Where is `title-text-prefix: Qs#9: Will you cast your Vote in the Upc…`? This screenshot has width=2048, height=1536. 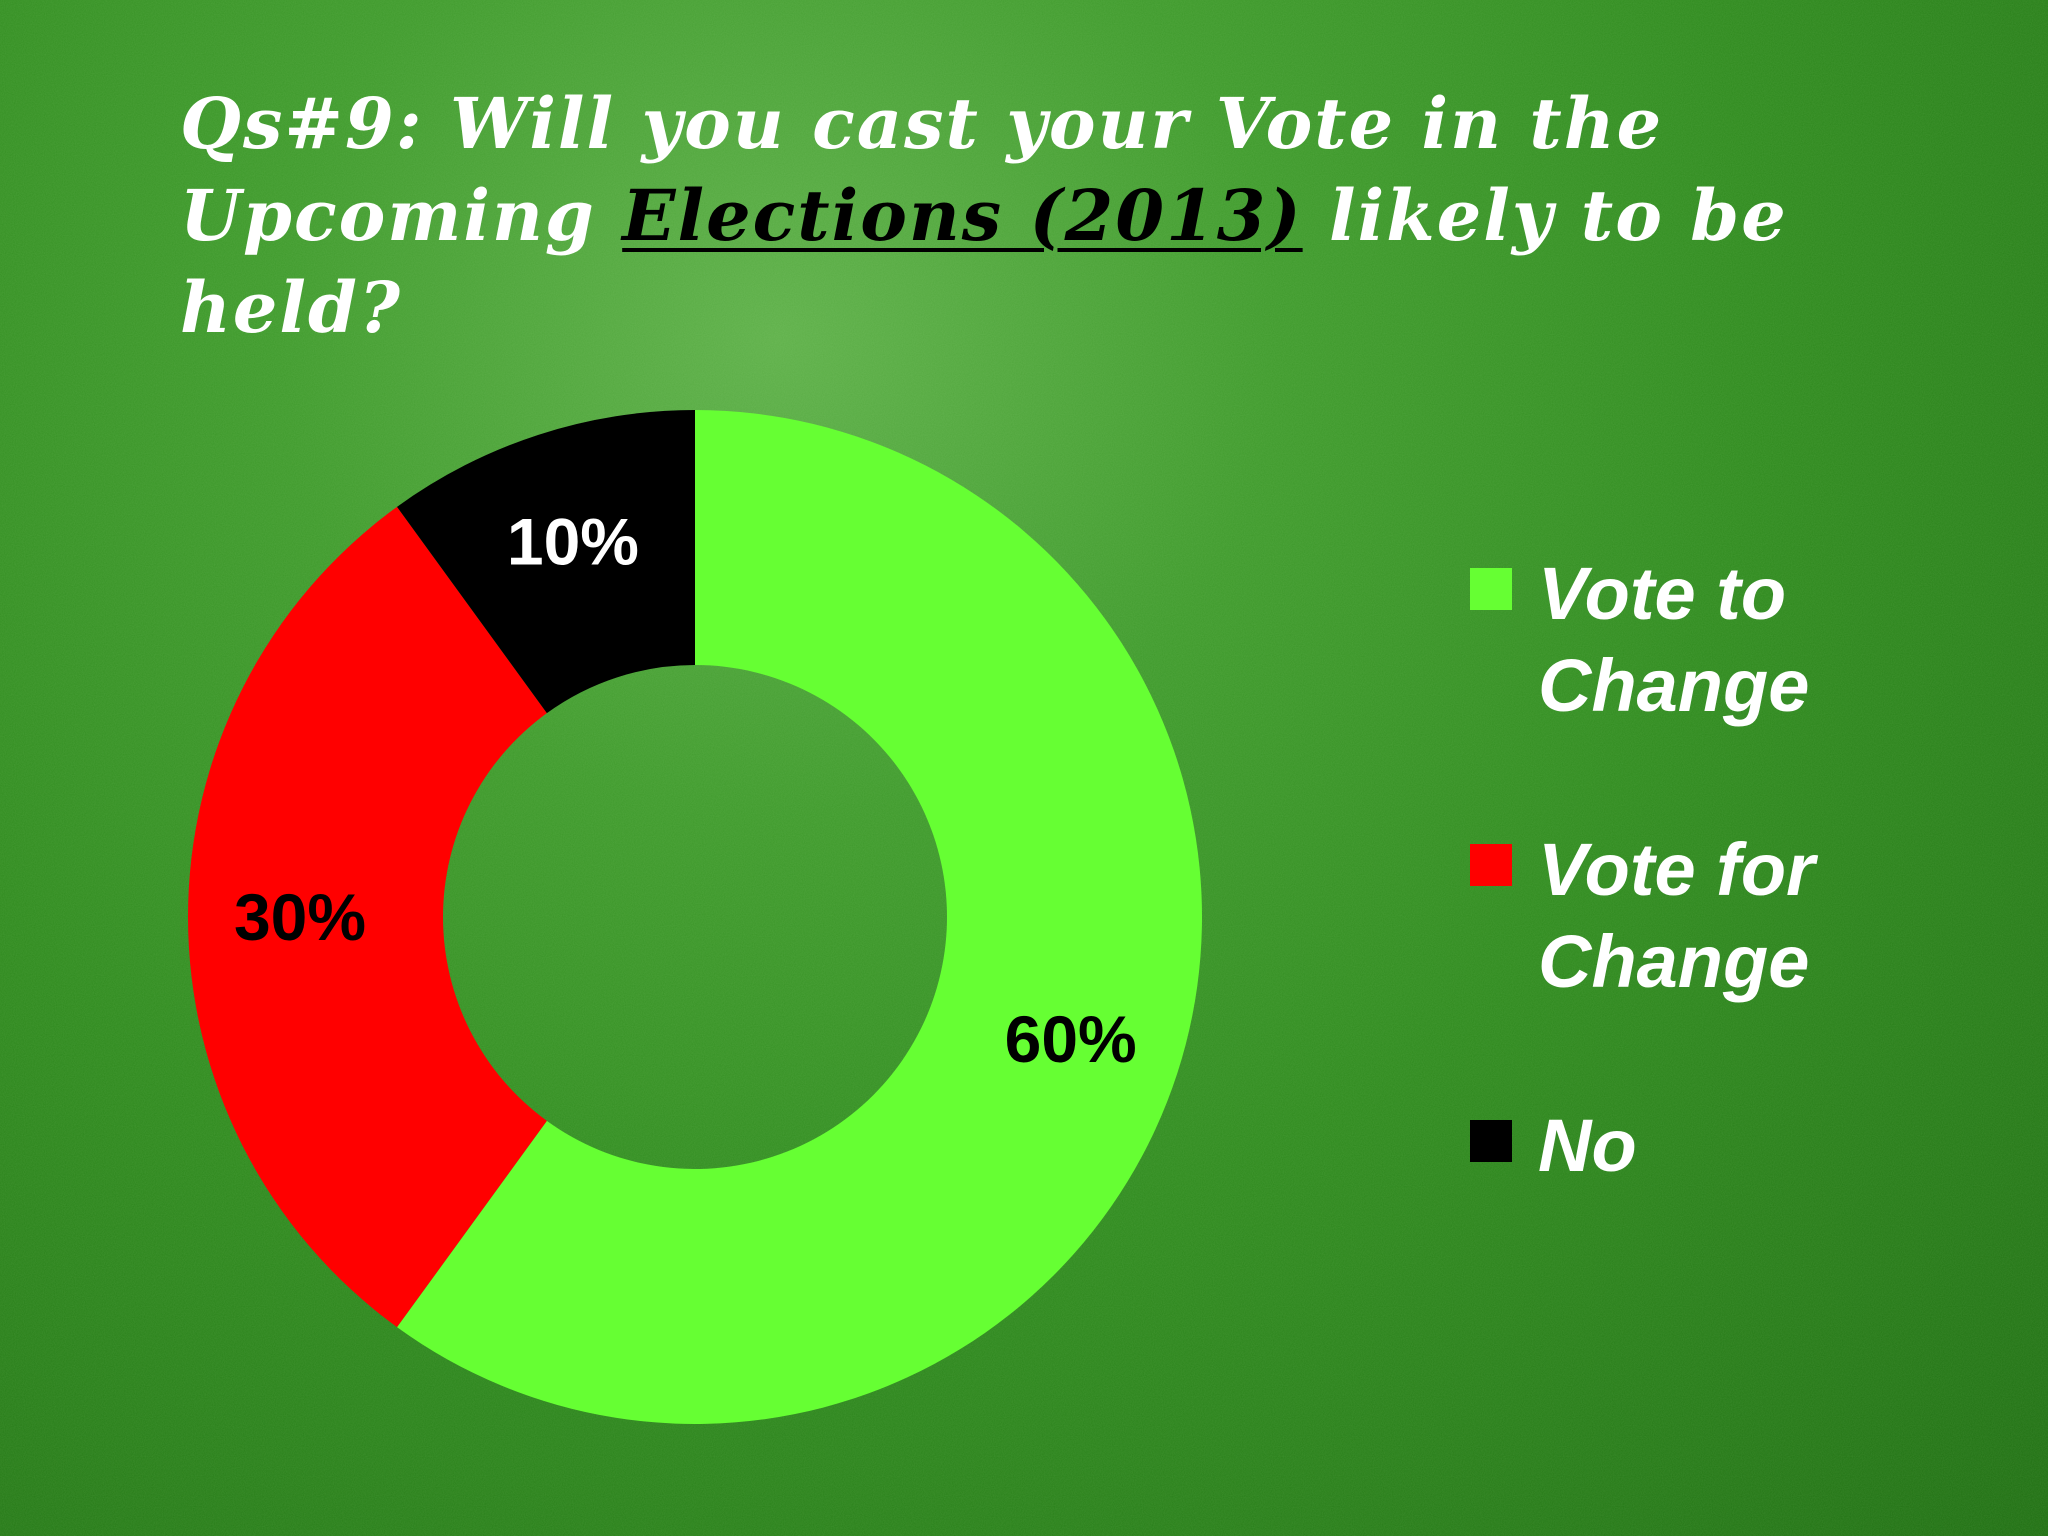 title-text-prefix: Qs#9: Will you cast your Vote in the Upc… is located at coordinates (922, 169).